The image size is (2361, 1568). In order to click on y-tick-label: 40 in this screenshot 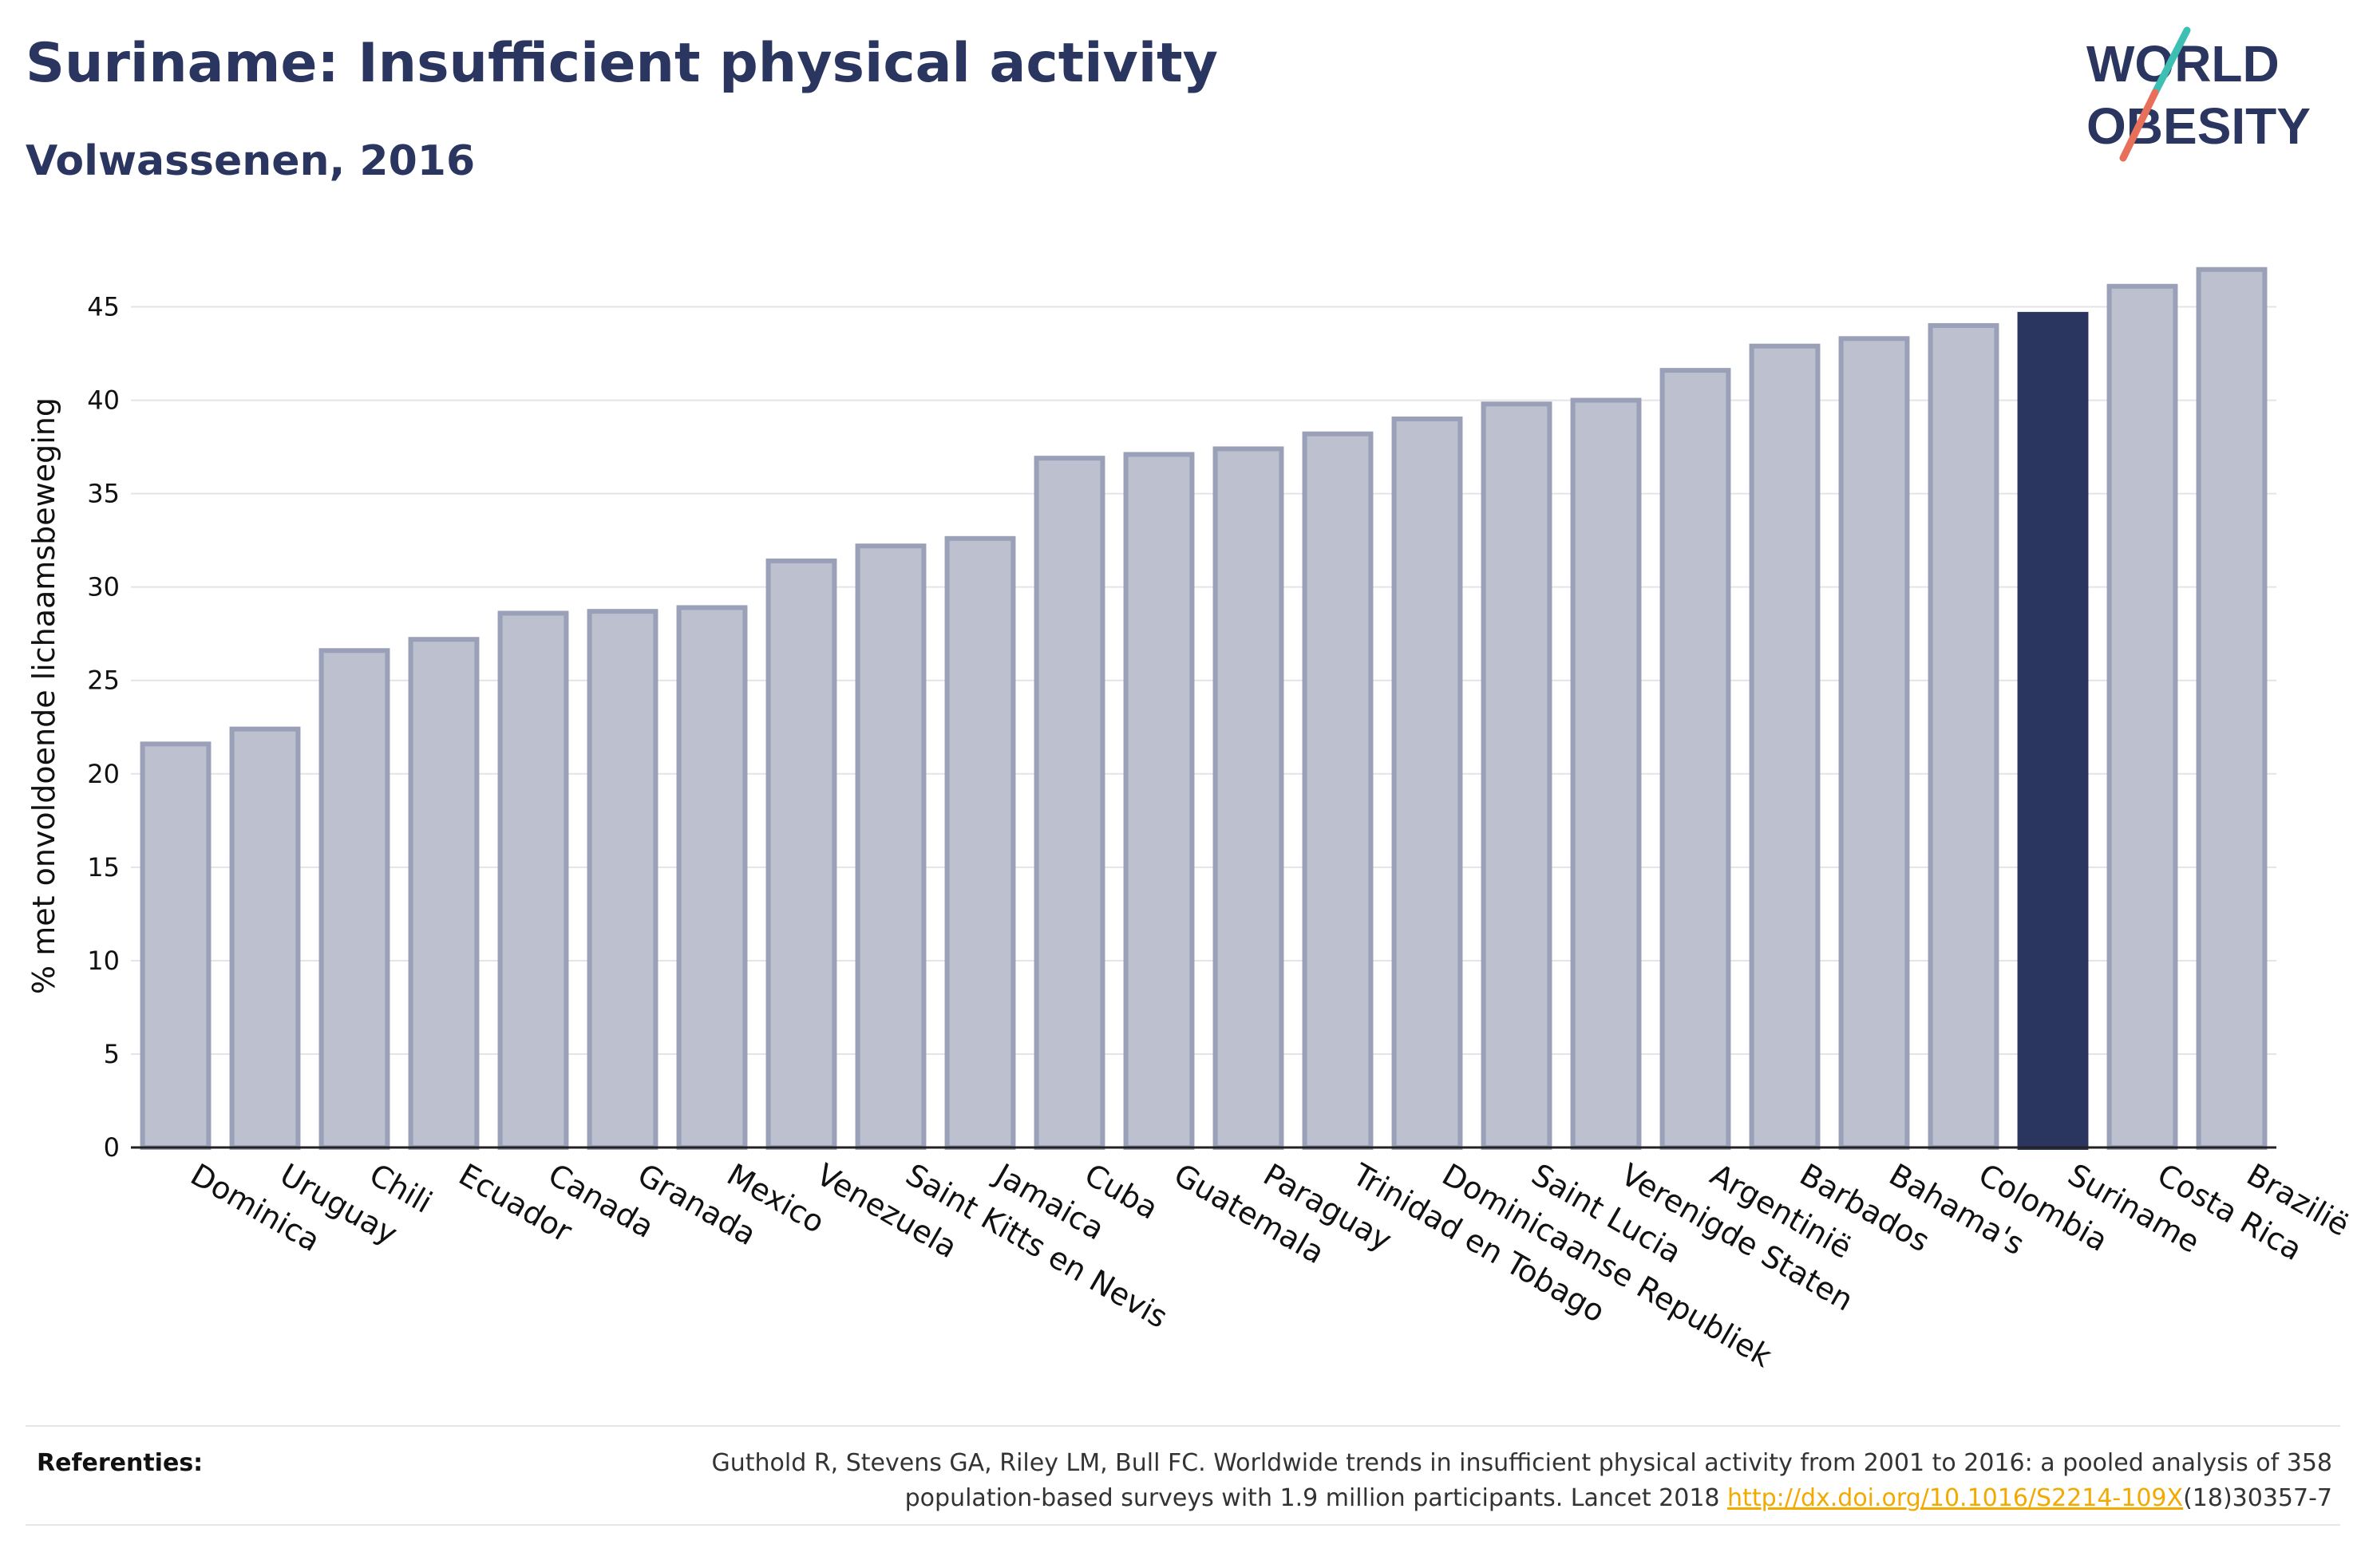, I will do `click(103, 400)`.